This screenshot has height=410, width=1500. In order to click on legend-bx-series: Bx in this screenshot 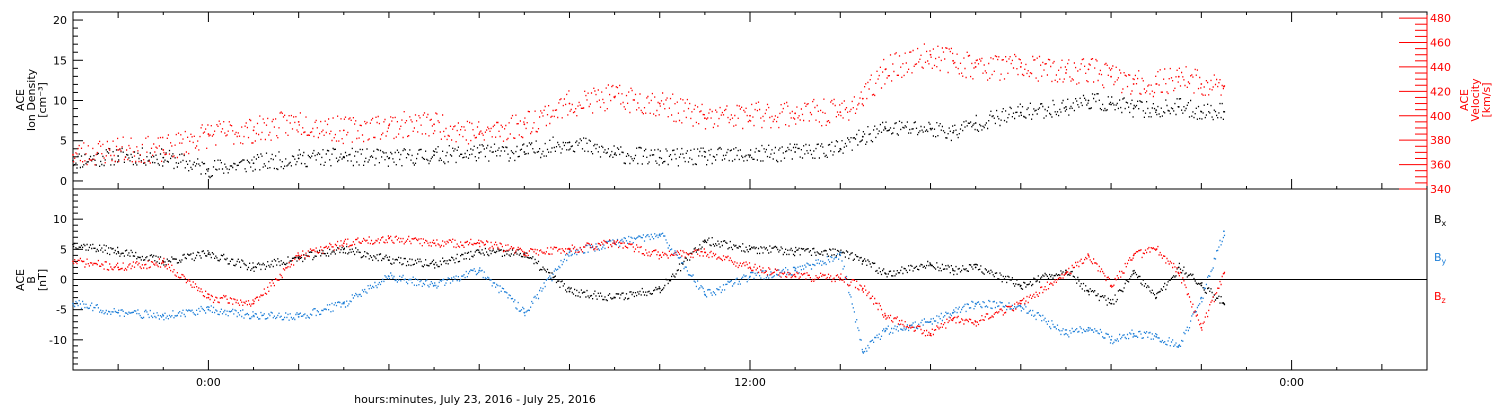, I will do `click(1440, 220)`.